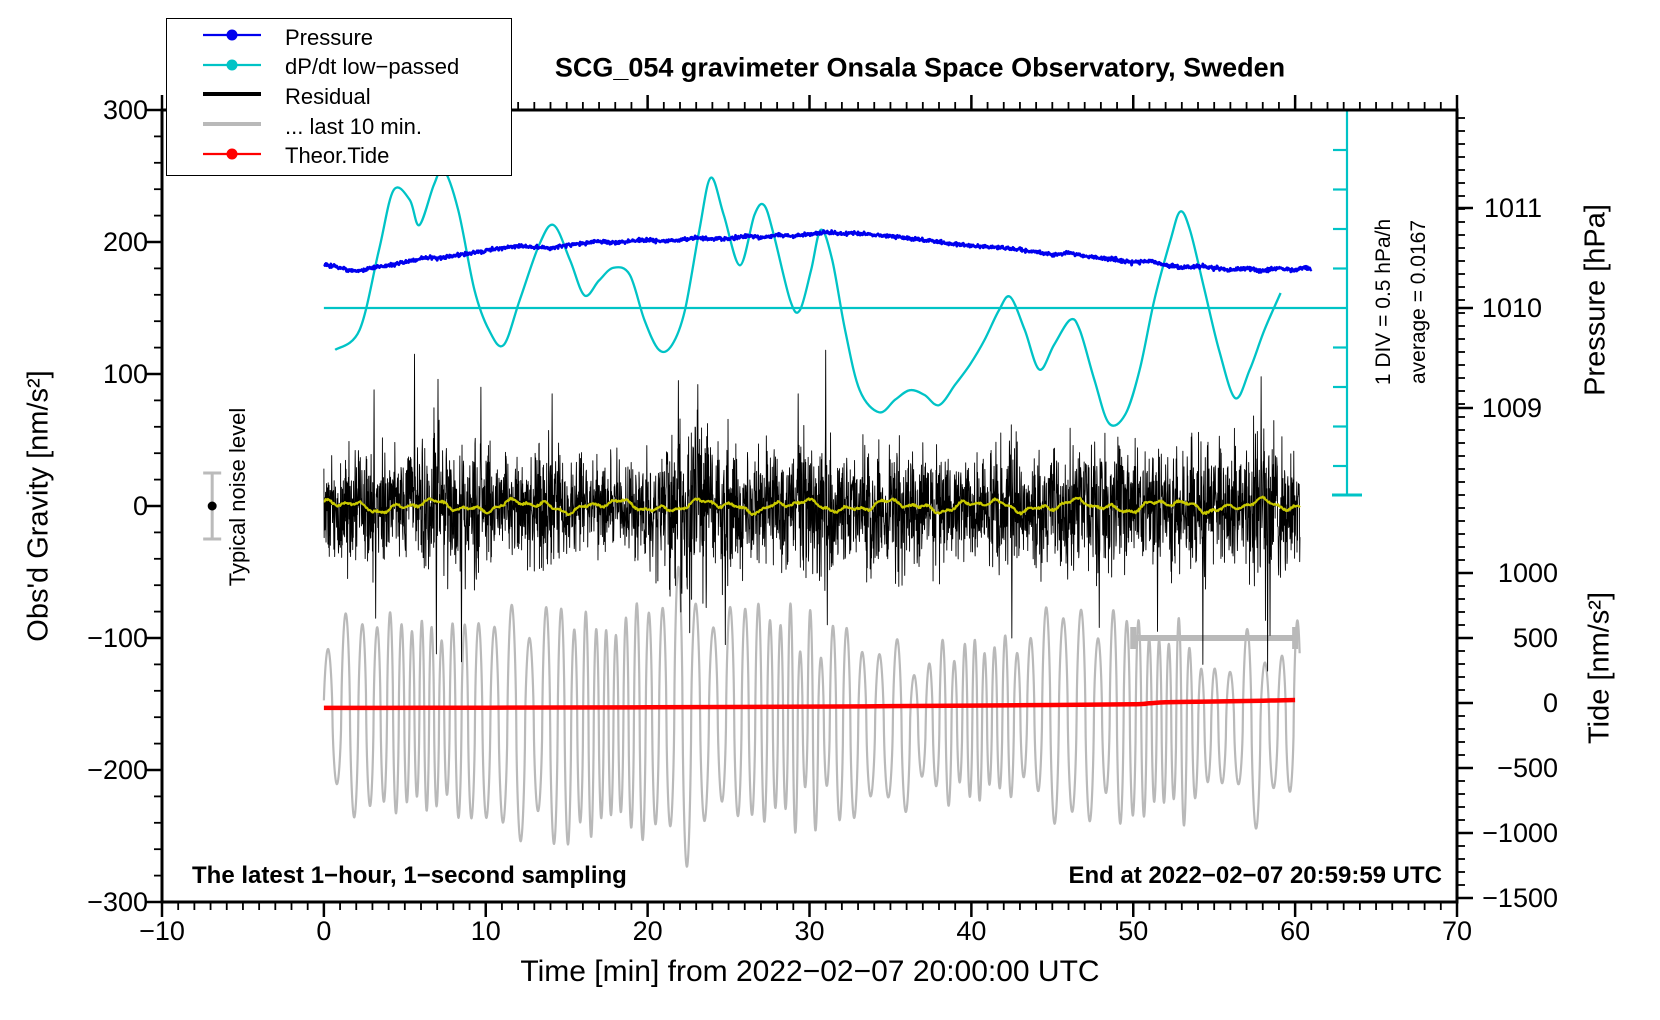  Describe the element at coordinates (1520, 833) in the screenshot. I see `y-tick-label-tide: −1000` at that location.